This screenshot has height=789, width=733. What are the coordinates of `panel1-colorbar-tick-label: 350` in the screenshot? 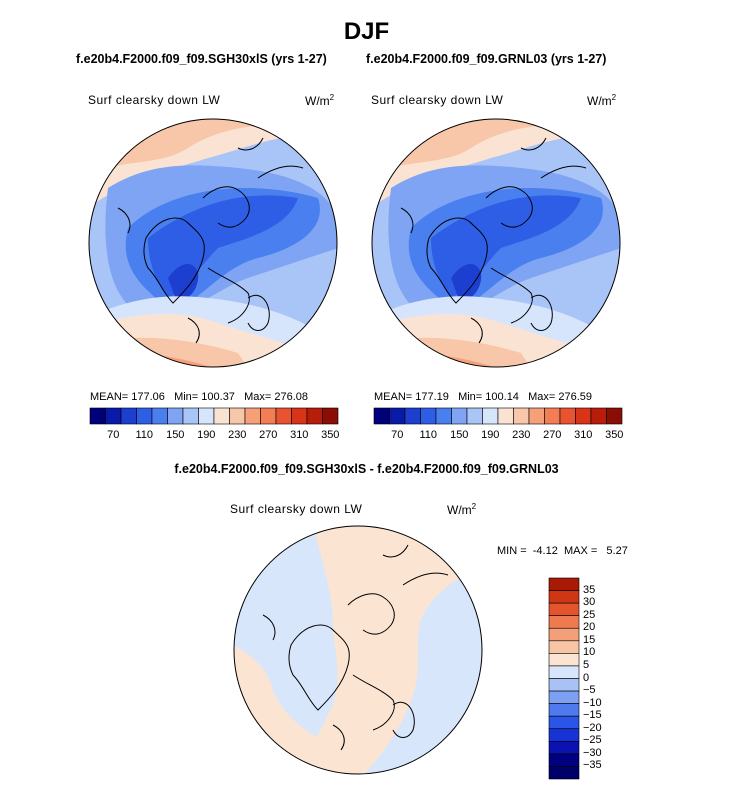 It's located at (330, 435).